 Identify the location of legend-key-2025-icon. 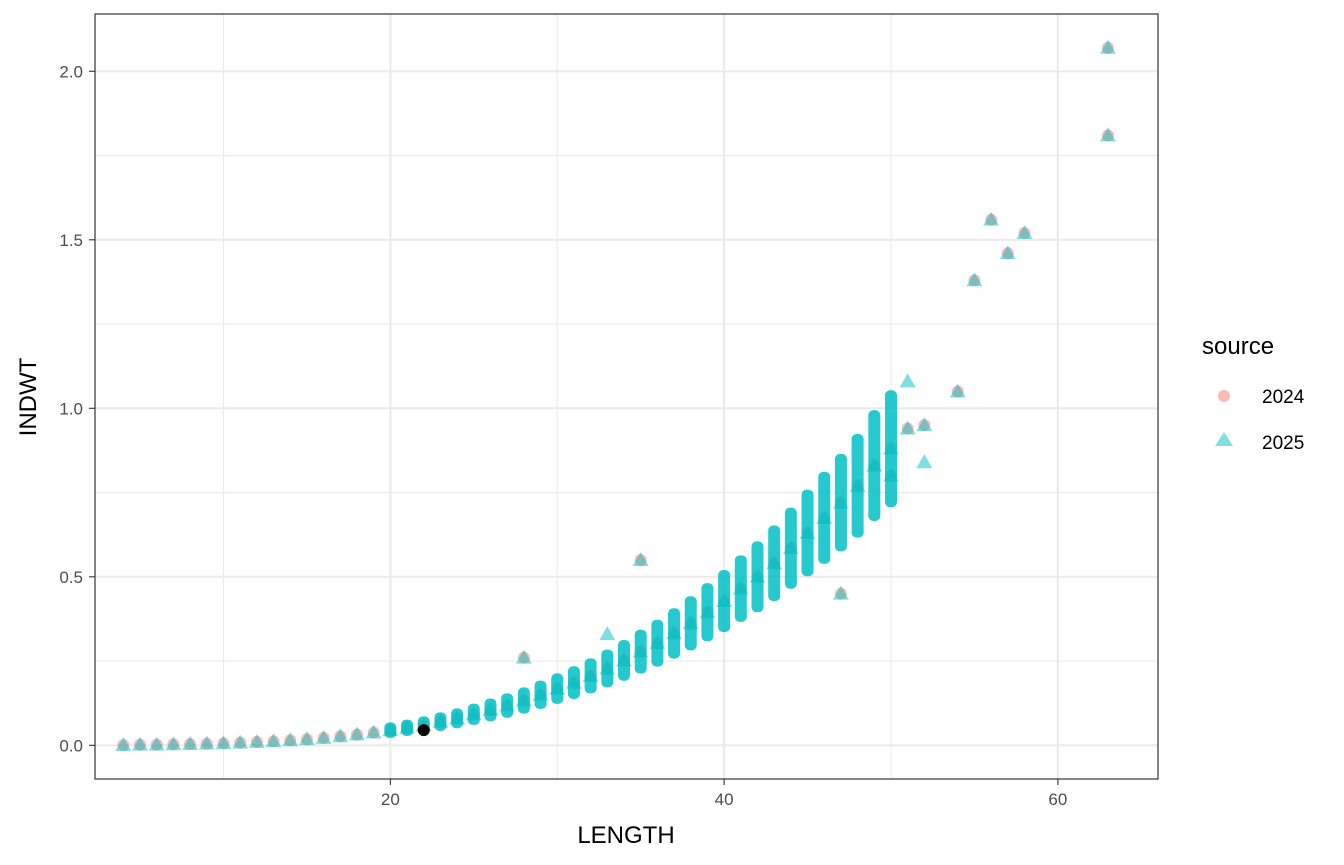
(1224, 439).